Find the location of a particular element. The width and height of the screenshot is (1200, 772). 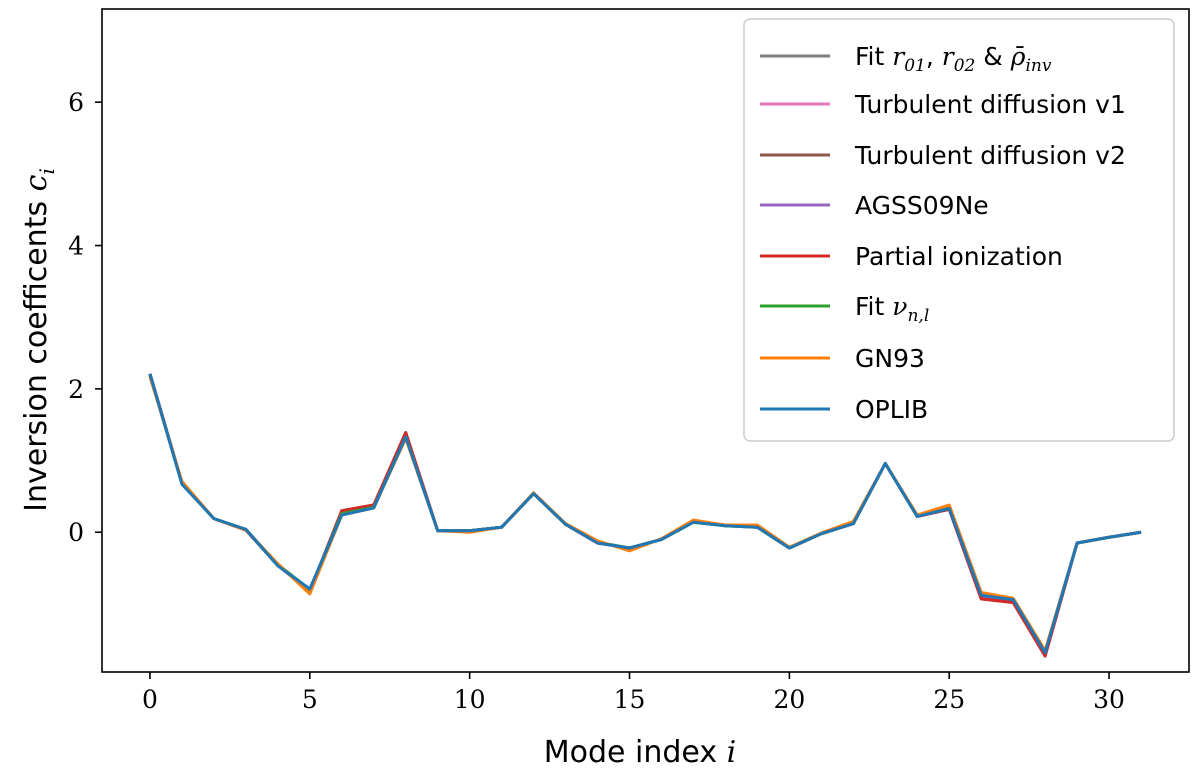

legend-label: Fit νn,l is located at coordinates (892, 309).